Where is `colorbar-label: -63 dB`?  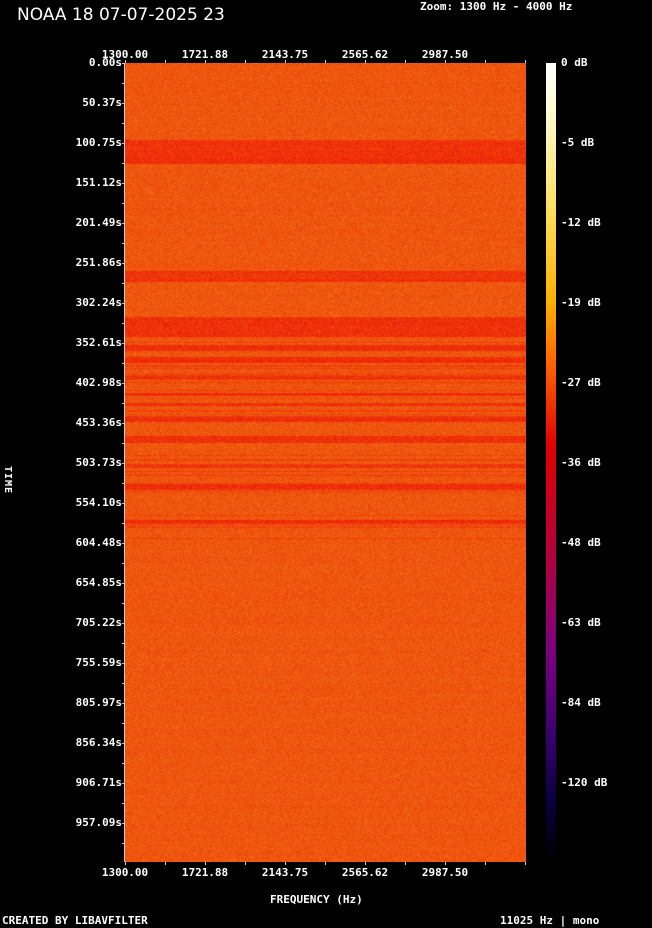 colorbar-label: -63 dB is located at coordinates (581, 622).